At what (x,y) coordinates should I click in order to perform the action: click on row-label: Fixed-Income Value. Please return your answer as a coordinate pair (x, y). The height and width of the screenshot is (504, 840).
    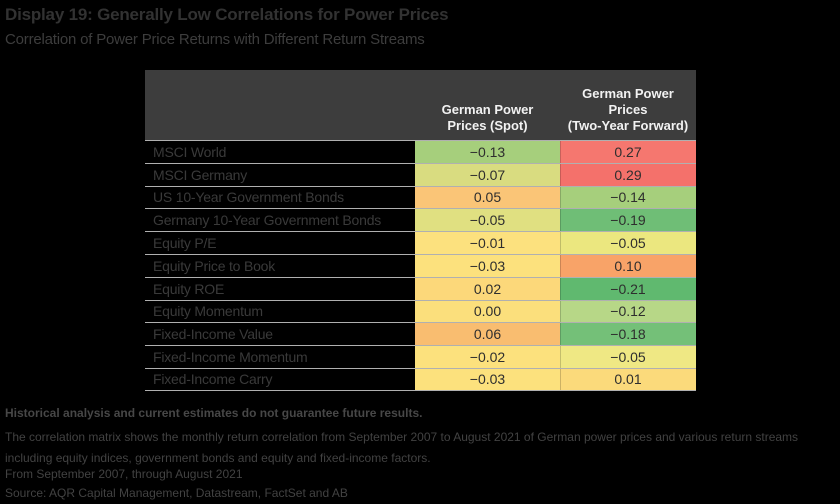
    Looking at the image, I should click on (280, 334).